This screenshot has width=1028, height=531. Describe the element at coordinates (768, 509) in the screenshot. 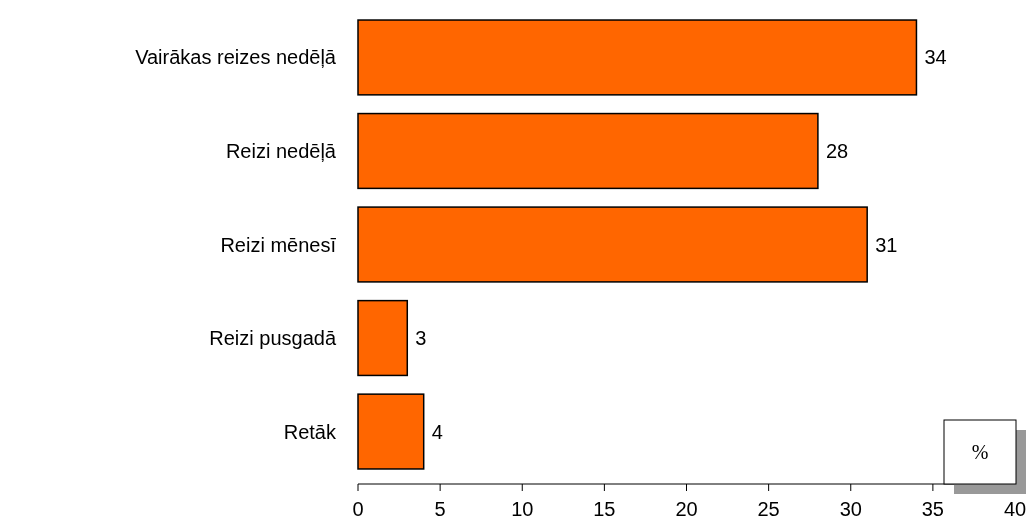

I see `x-tick-label: 25` at that location.